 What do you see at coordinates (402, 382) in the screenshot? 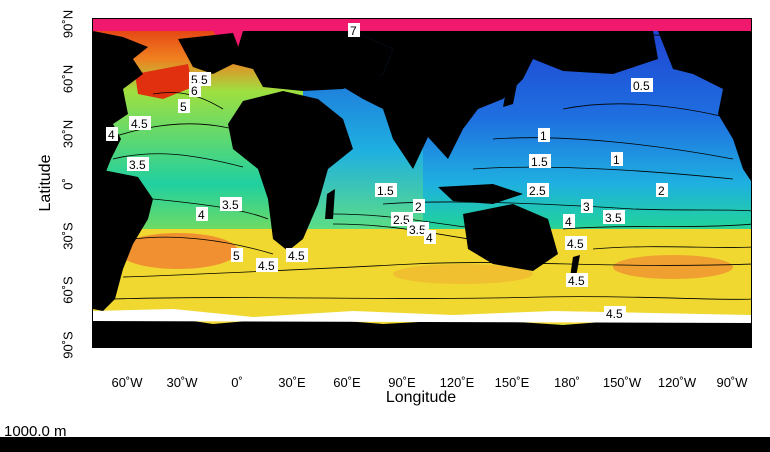
I see `x-tick-label: 90˚E` at bounding box center [402, 382].